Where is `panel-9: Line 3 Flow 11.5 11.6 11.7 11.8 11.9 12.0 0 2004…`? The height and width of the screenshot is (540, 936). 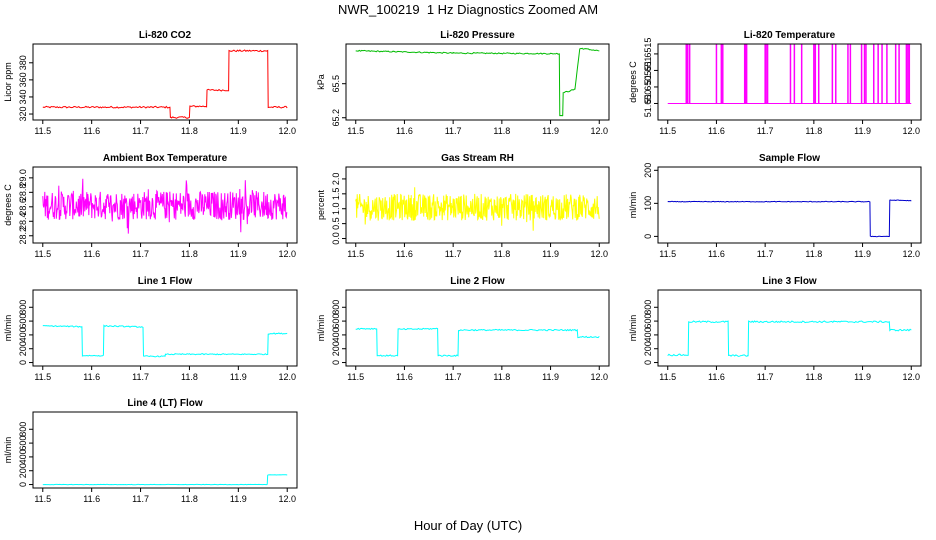
panel-9: Line 3 Flow 11.5 11.6 11.7 11.8 11.9 12.0 0 2004… is located at coordinates (775, 329).